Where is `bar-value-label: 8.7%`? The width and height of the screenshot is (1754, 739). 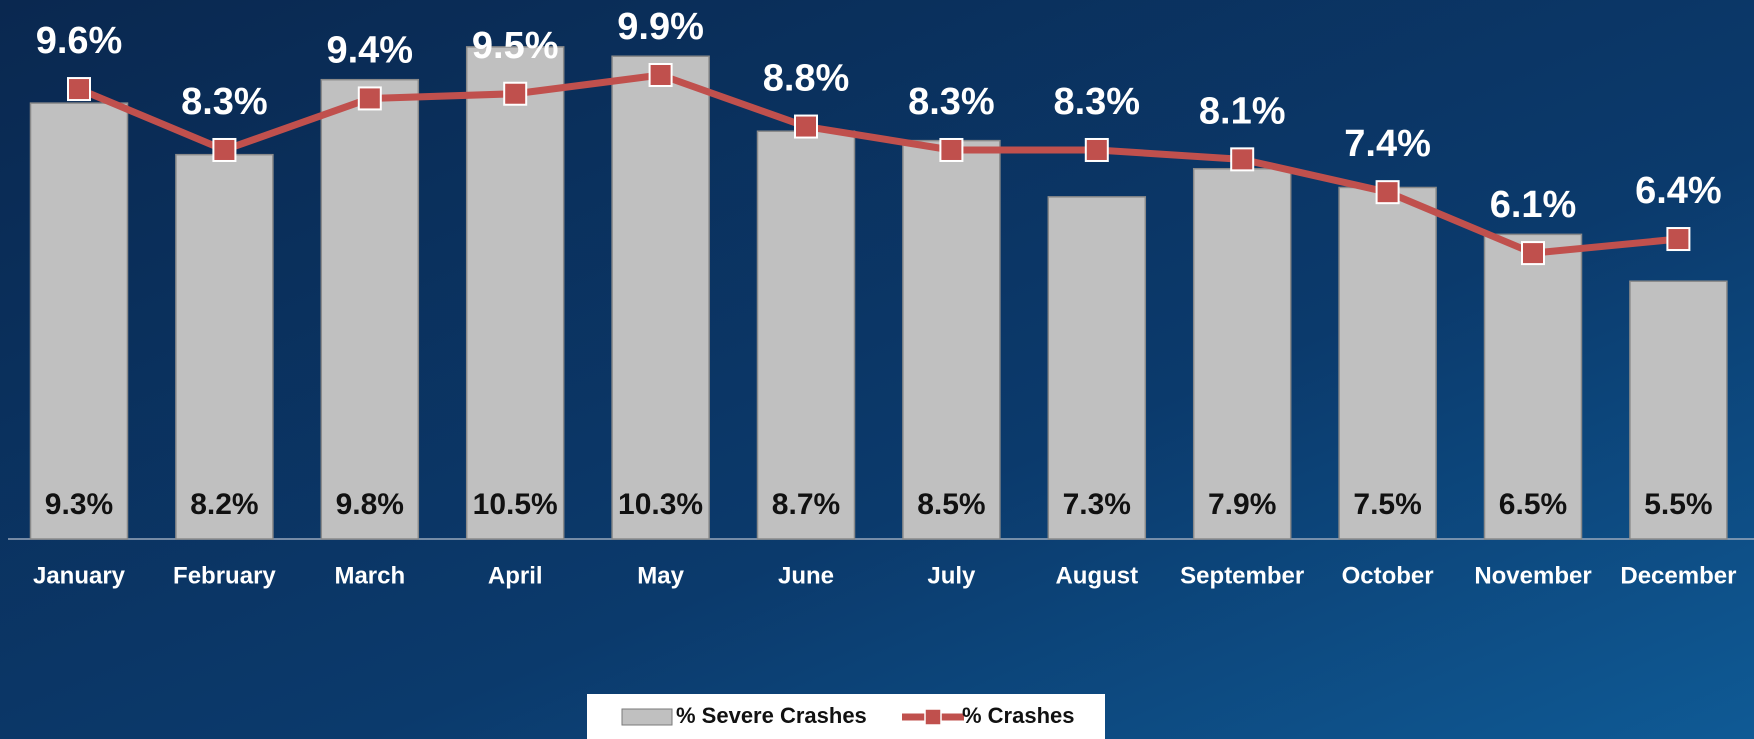
bar-value-label: 8.7% is located at coordinates (806, 504).